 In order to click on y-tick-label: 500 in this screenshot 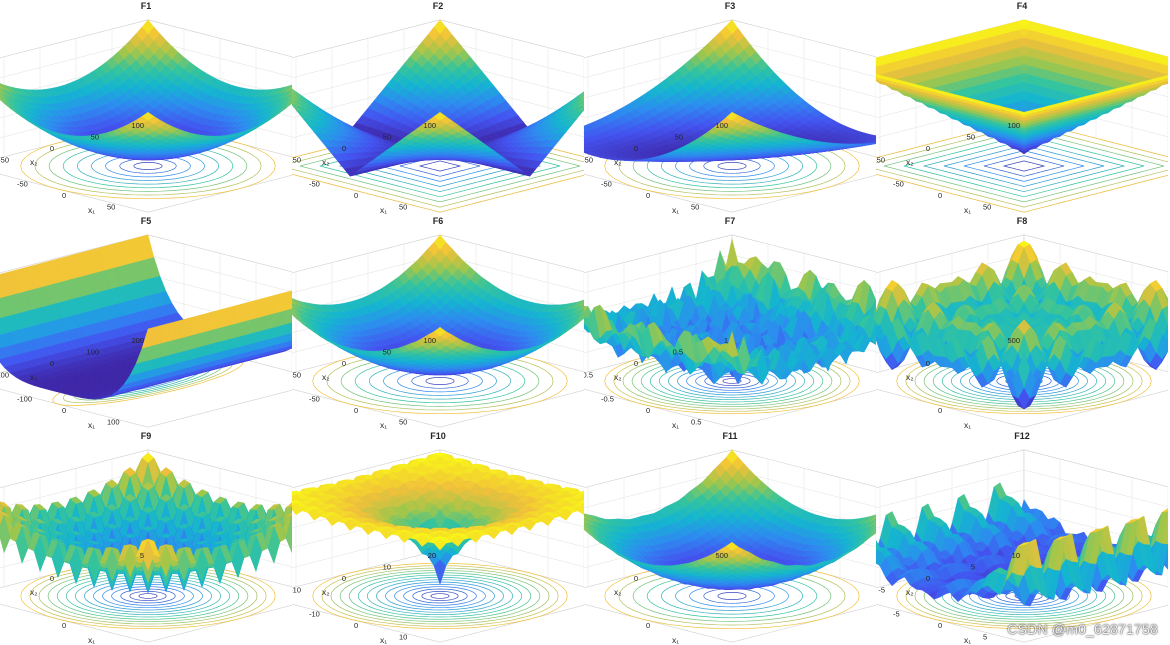, I will do `click(721, 555)`.